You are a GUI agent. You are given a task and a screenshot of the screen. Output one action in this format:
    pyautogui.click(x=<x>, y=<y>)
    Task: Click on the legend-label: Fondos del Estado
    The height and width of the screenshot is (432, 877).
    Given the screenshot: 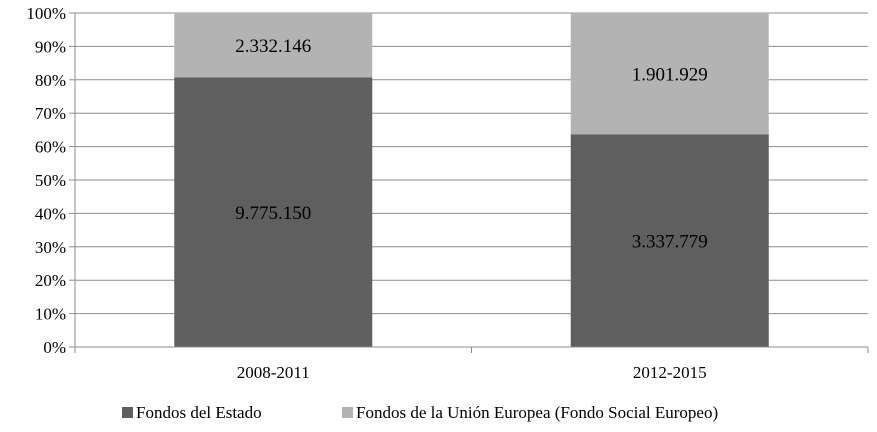 What is the action you would take?
    pyautogui.click(x=199, y=412)
    